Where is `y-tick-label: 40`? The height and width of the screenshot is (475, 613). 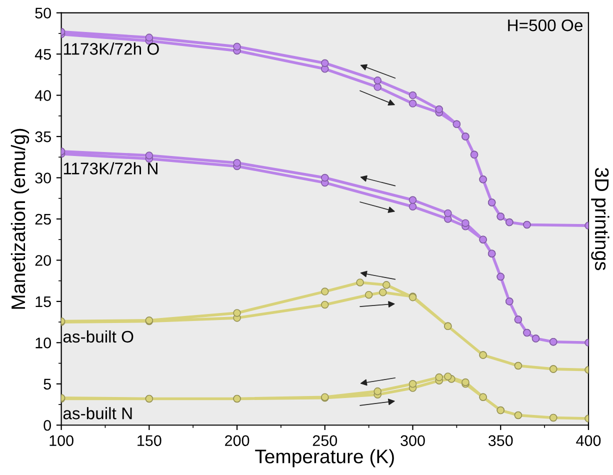 y-tick-label: 40 is located at coordinates (42, 95).